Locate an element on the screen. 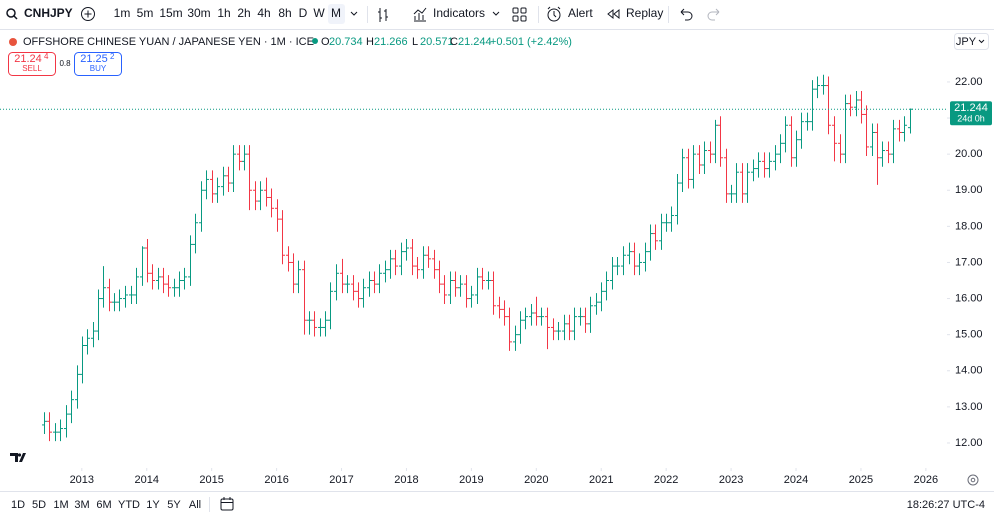 This screenshot has width=994, height=522. price-tag is located at coordinates (971, 113).